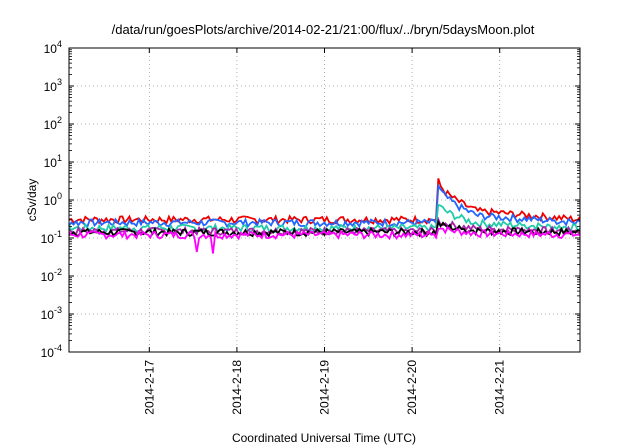 This screenshot has height=448, width=640. What do you see at coordinates (53, 47) in the screenshot?
I see `y-tick-label: 10⁴` at bounding box center [53, 47].